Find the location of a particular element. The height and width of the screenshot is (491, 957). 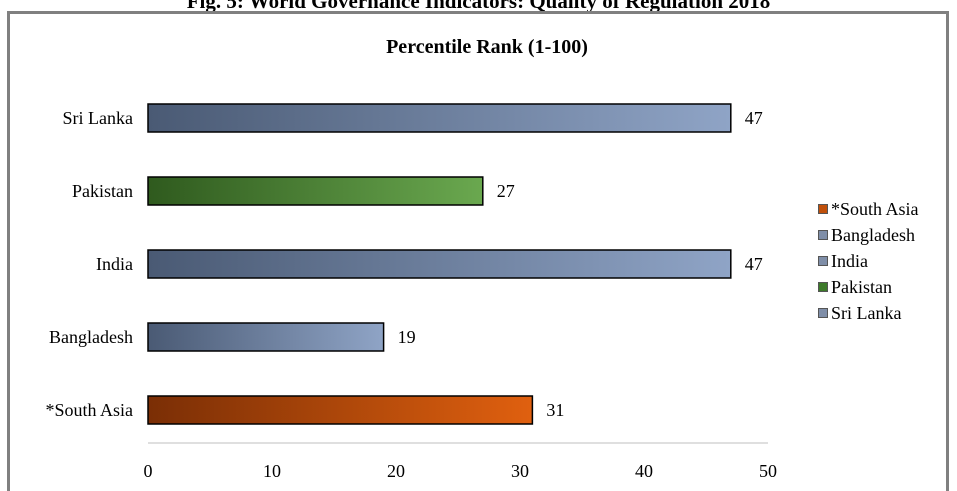

category-label-pakistan: Pakistan is located at coordinates (102, 191).